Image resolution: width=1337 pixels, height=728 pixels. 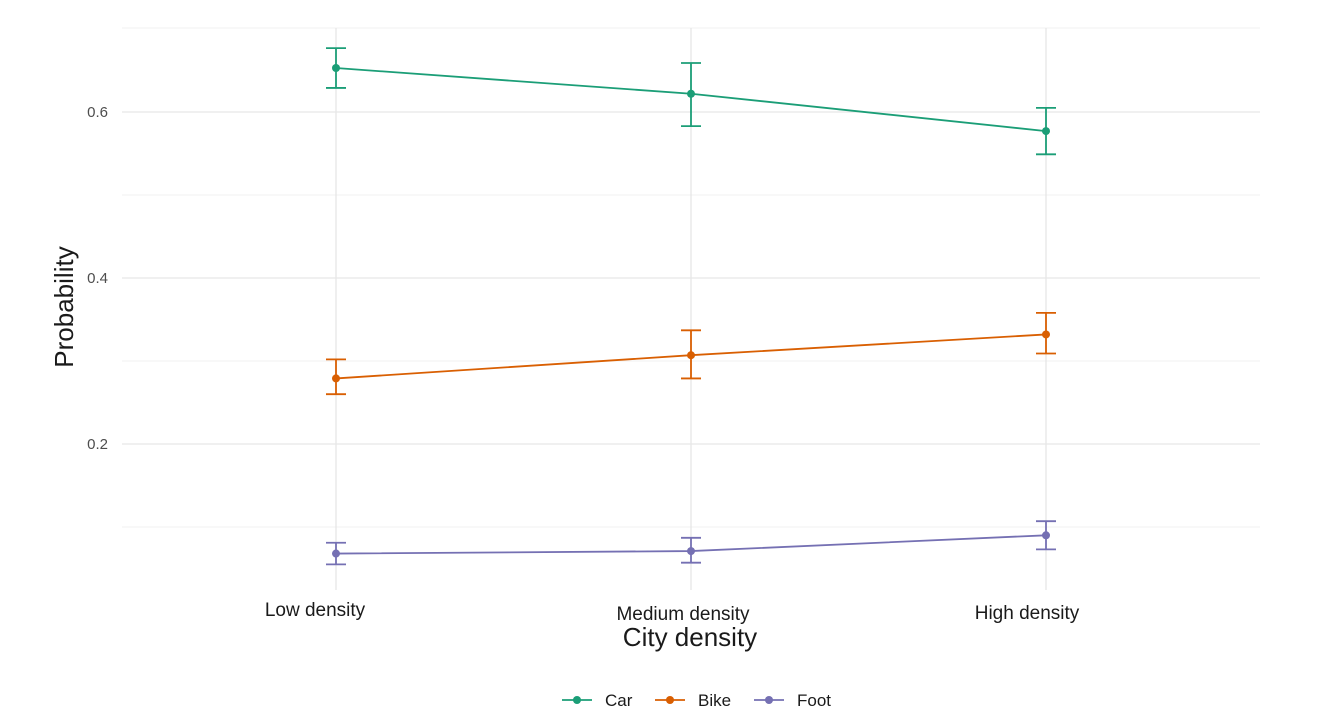 What do you see at coordinates (814, 700) in the screenshot?
I see `legend-label: Foot` at bounding box center [814, 700].